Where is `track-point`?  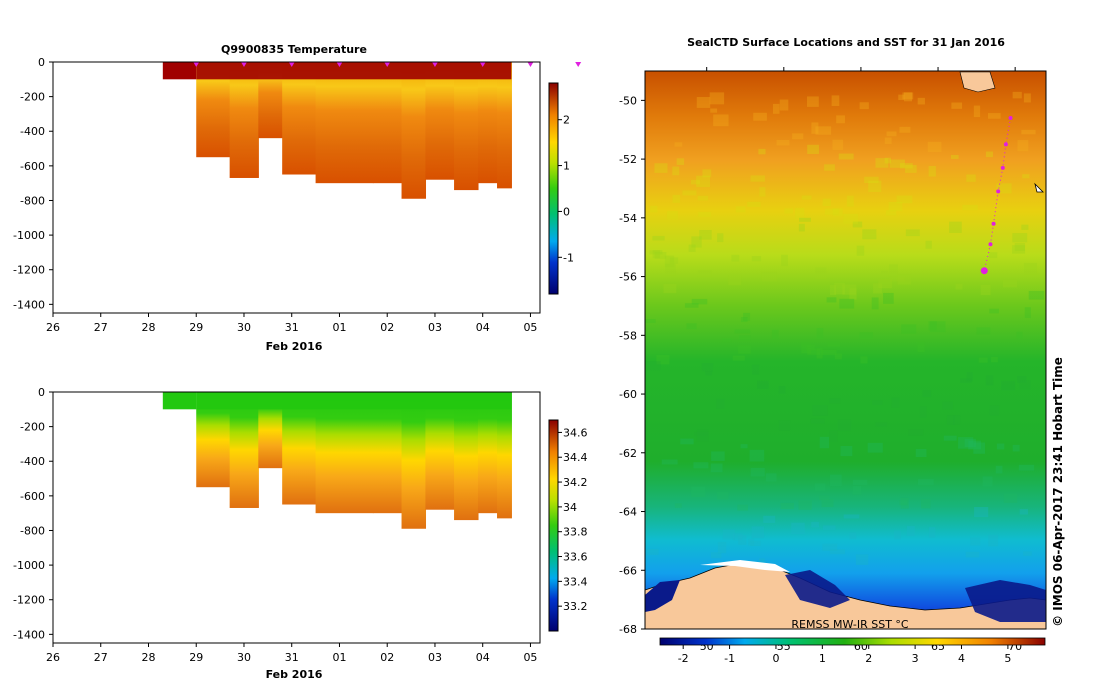 track-point is located at coordinates (1005, 144).